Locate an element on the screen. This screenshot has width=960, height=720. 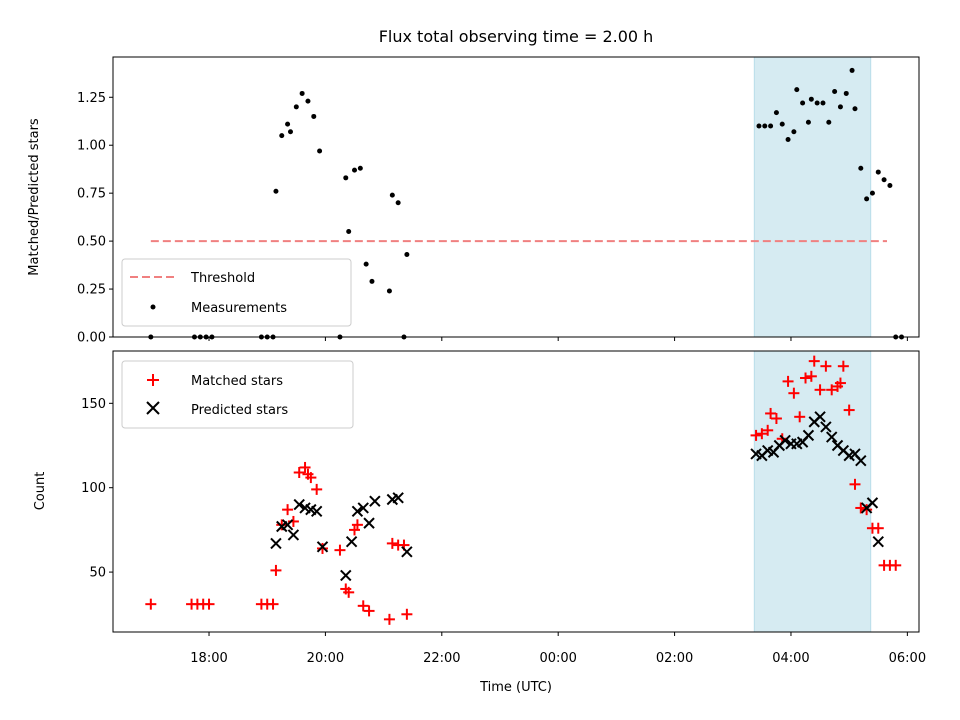
x-tick-label: 00:00 is located at coordinates (557, 658).